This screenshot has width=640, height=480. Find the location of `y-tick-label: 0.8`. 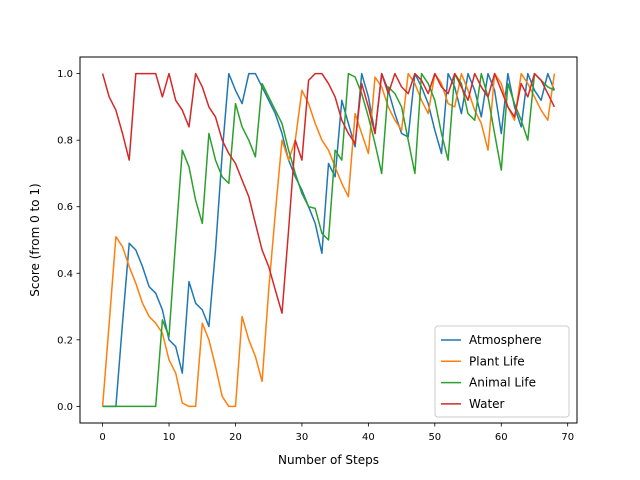

y-tick-label: 0.8 is located at coordinates (65, 141).